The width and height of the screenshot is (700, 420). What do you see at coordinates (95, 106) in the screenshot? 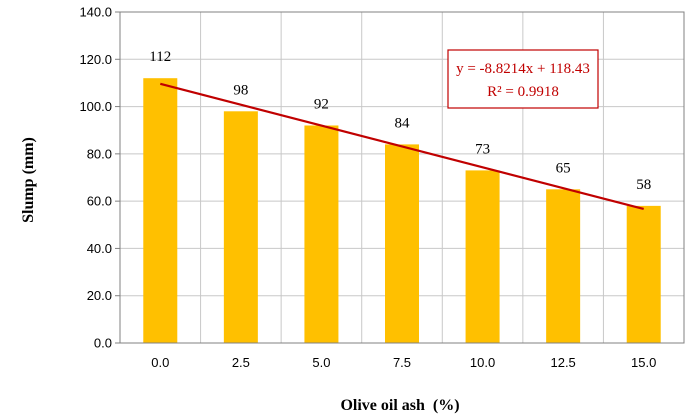
I see `y-tick-label: 100.0` at bounding box center [95, 106].